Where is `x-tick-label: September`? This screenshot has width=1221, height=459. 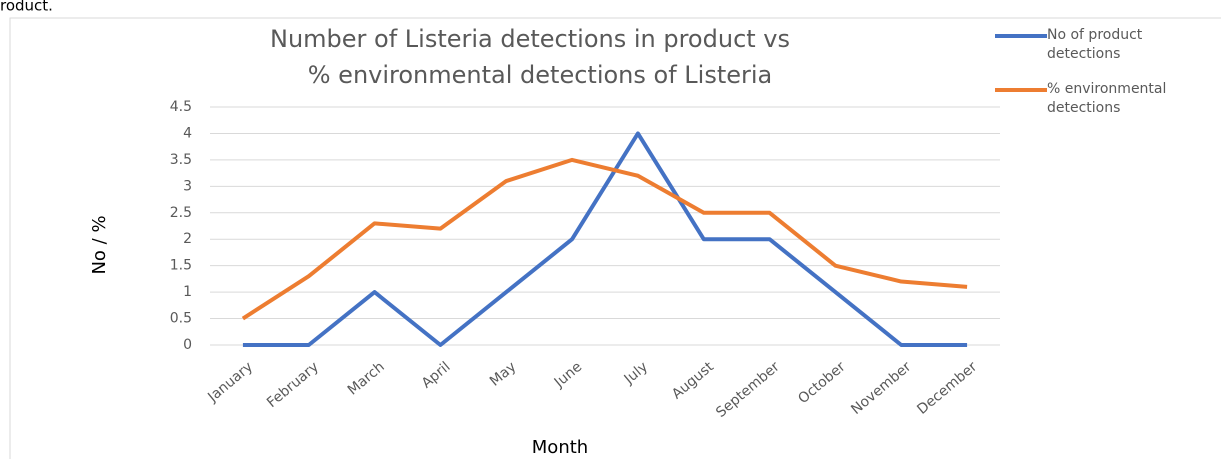 x-tick-label: September is located at coordinates (748, 390).